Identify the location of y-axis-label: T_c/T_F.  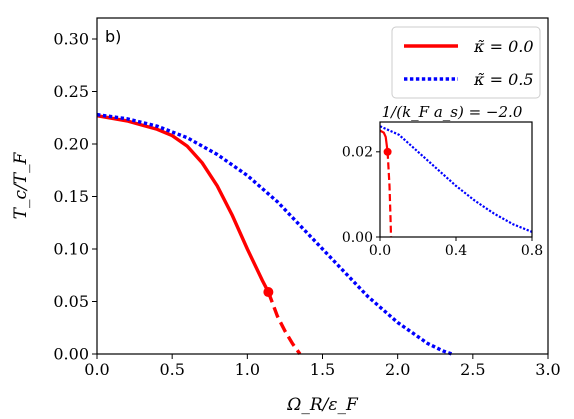
(21, 185).